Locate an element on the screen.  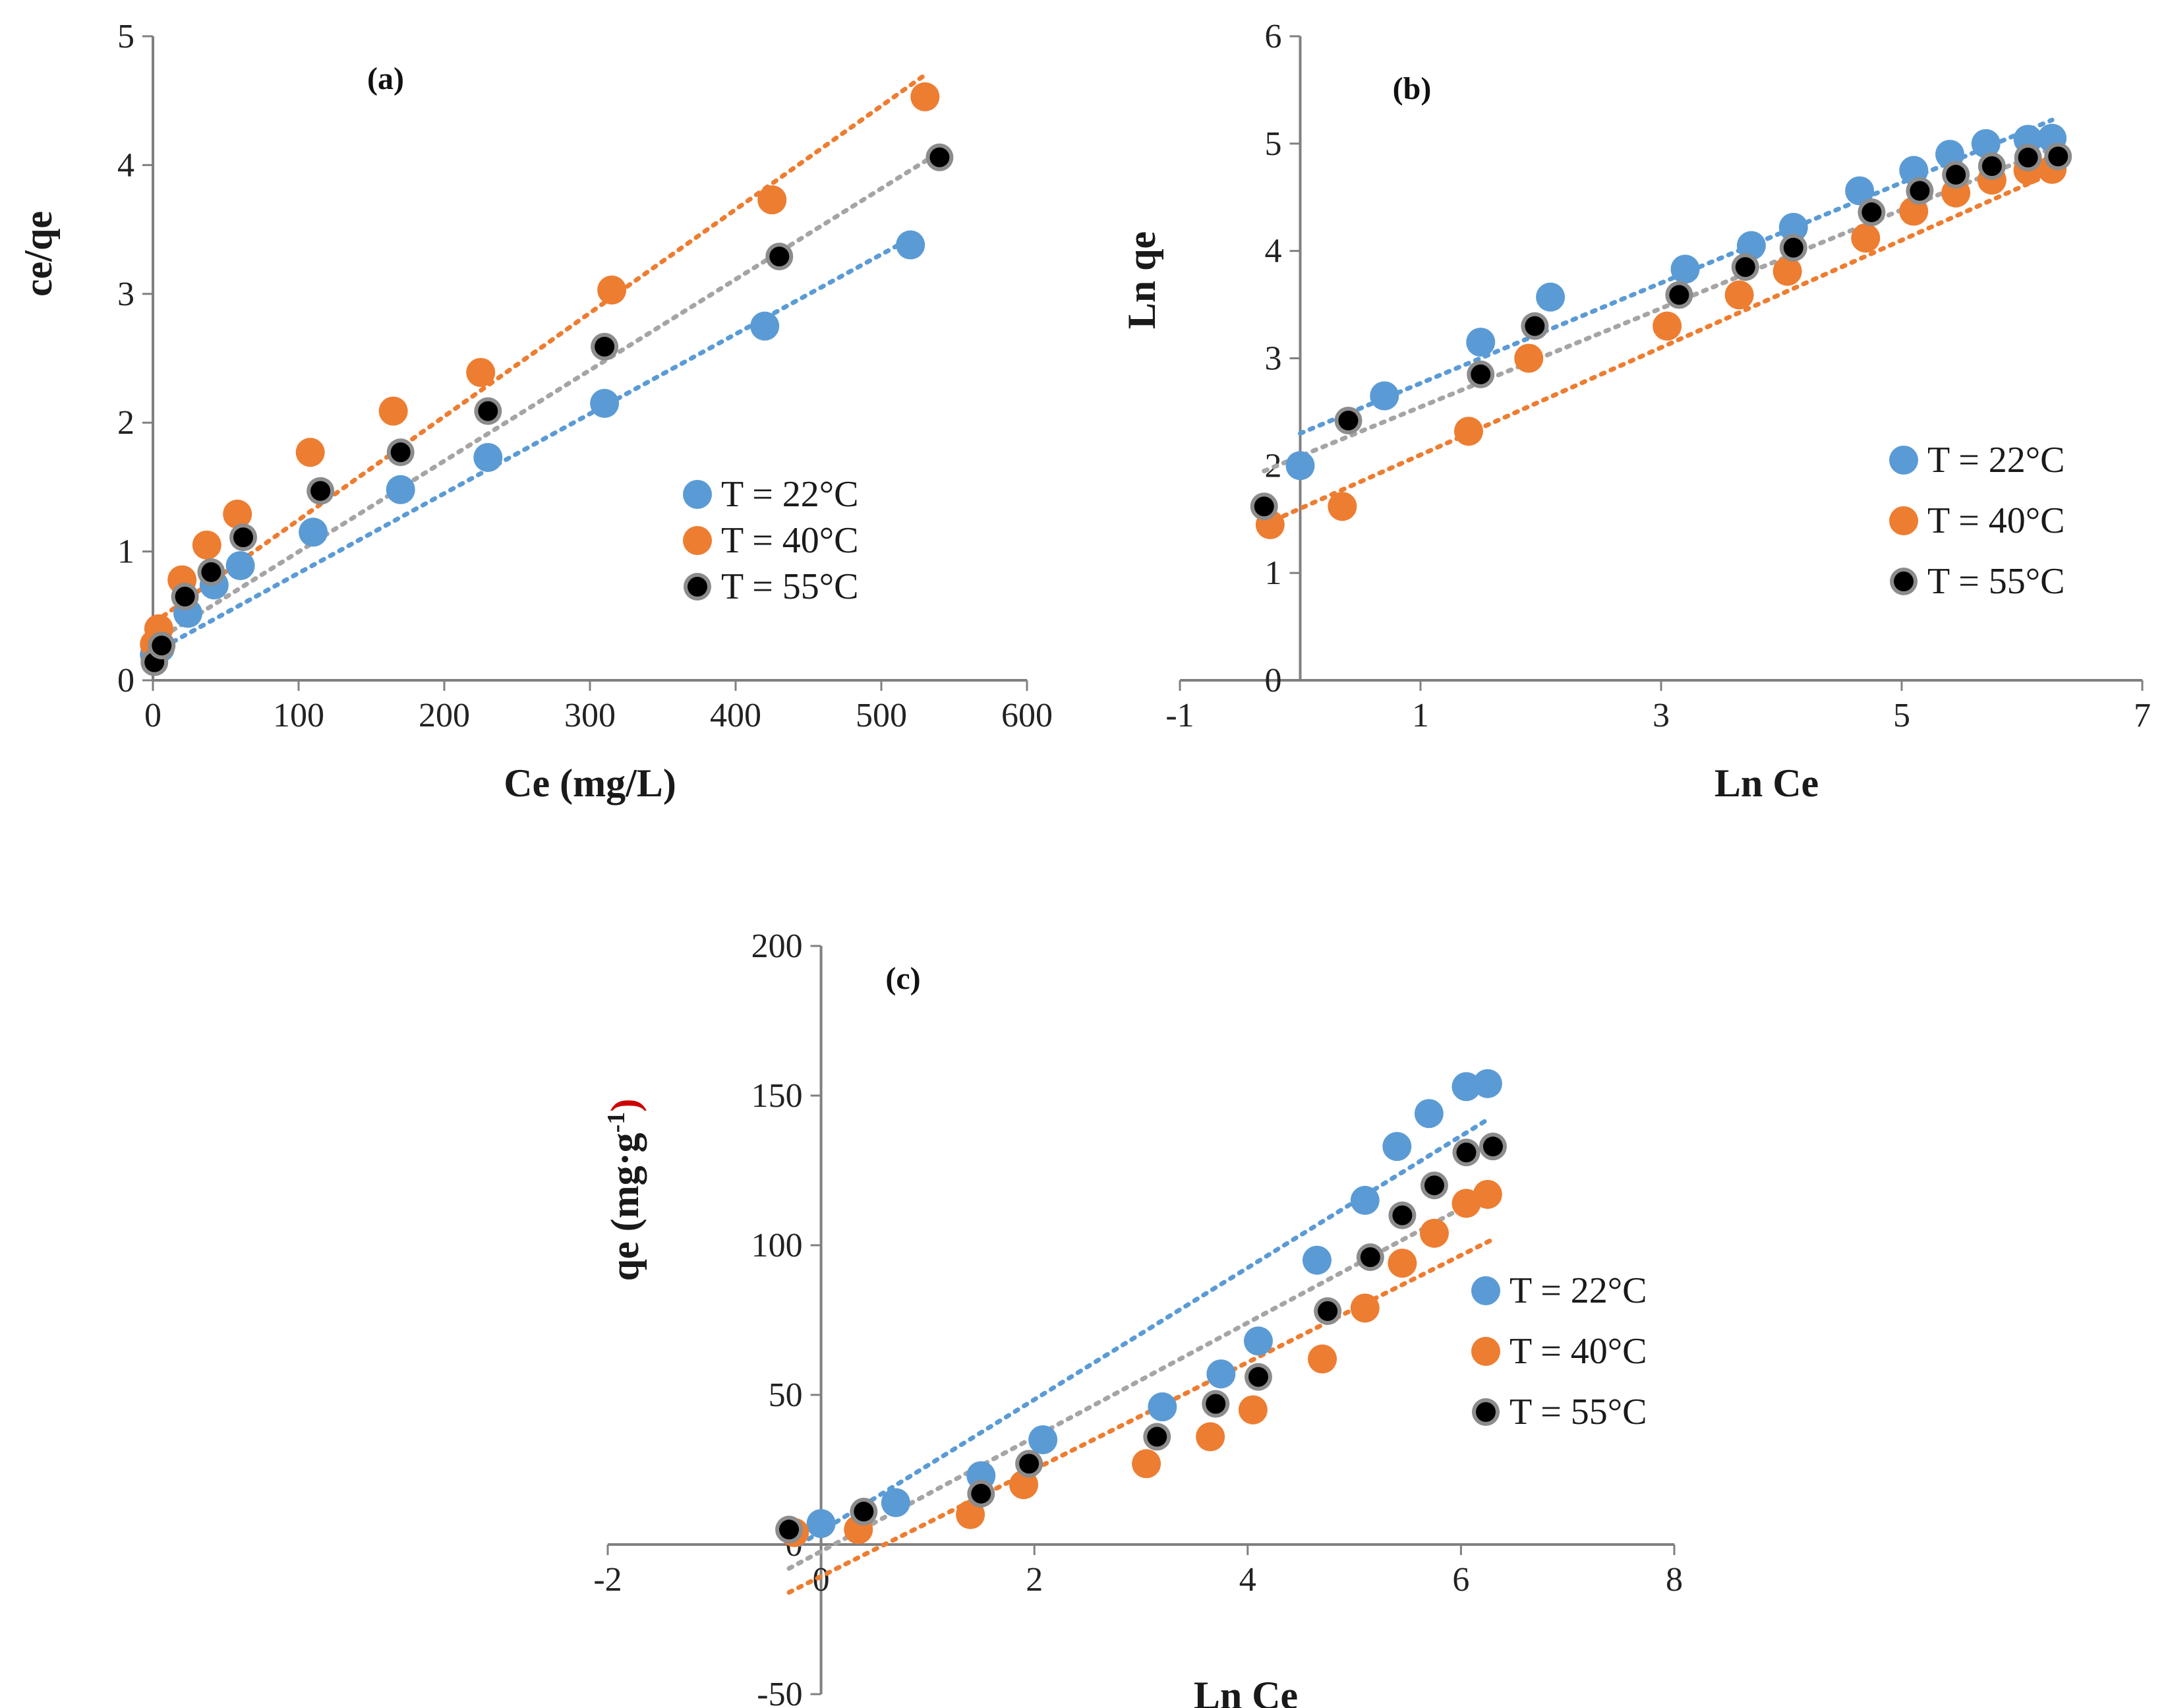
x-tick-label: 2 is located at coordinates (1034, 1580).